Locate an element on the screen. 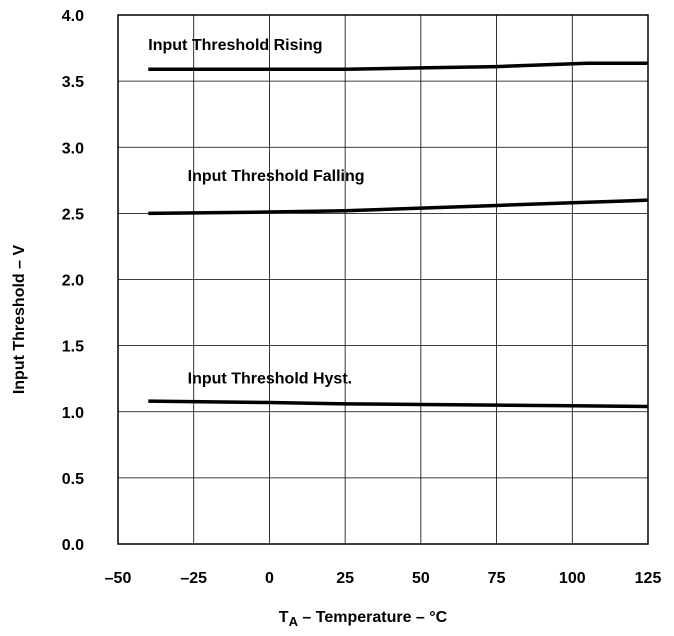  y-tick-label: 3.0 is located at coordinates (73, 148).